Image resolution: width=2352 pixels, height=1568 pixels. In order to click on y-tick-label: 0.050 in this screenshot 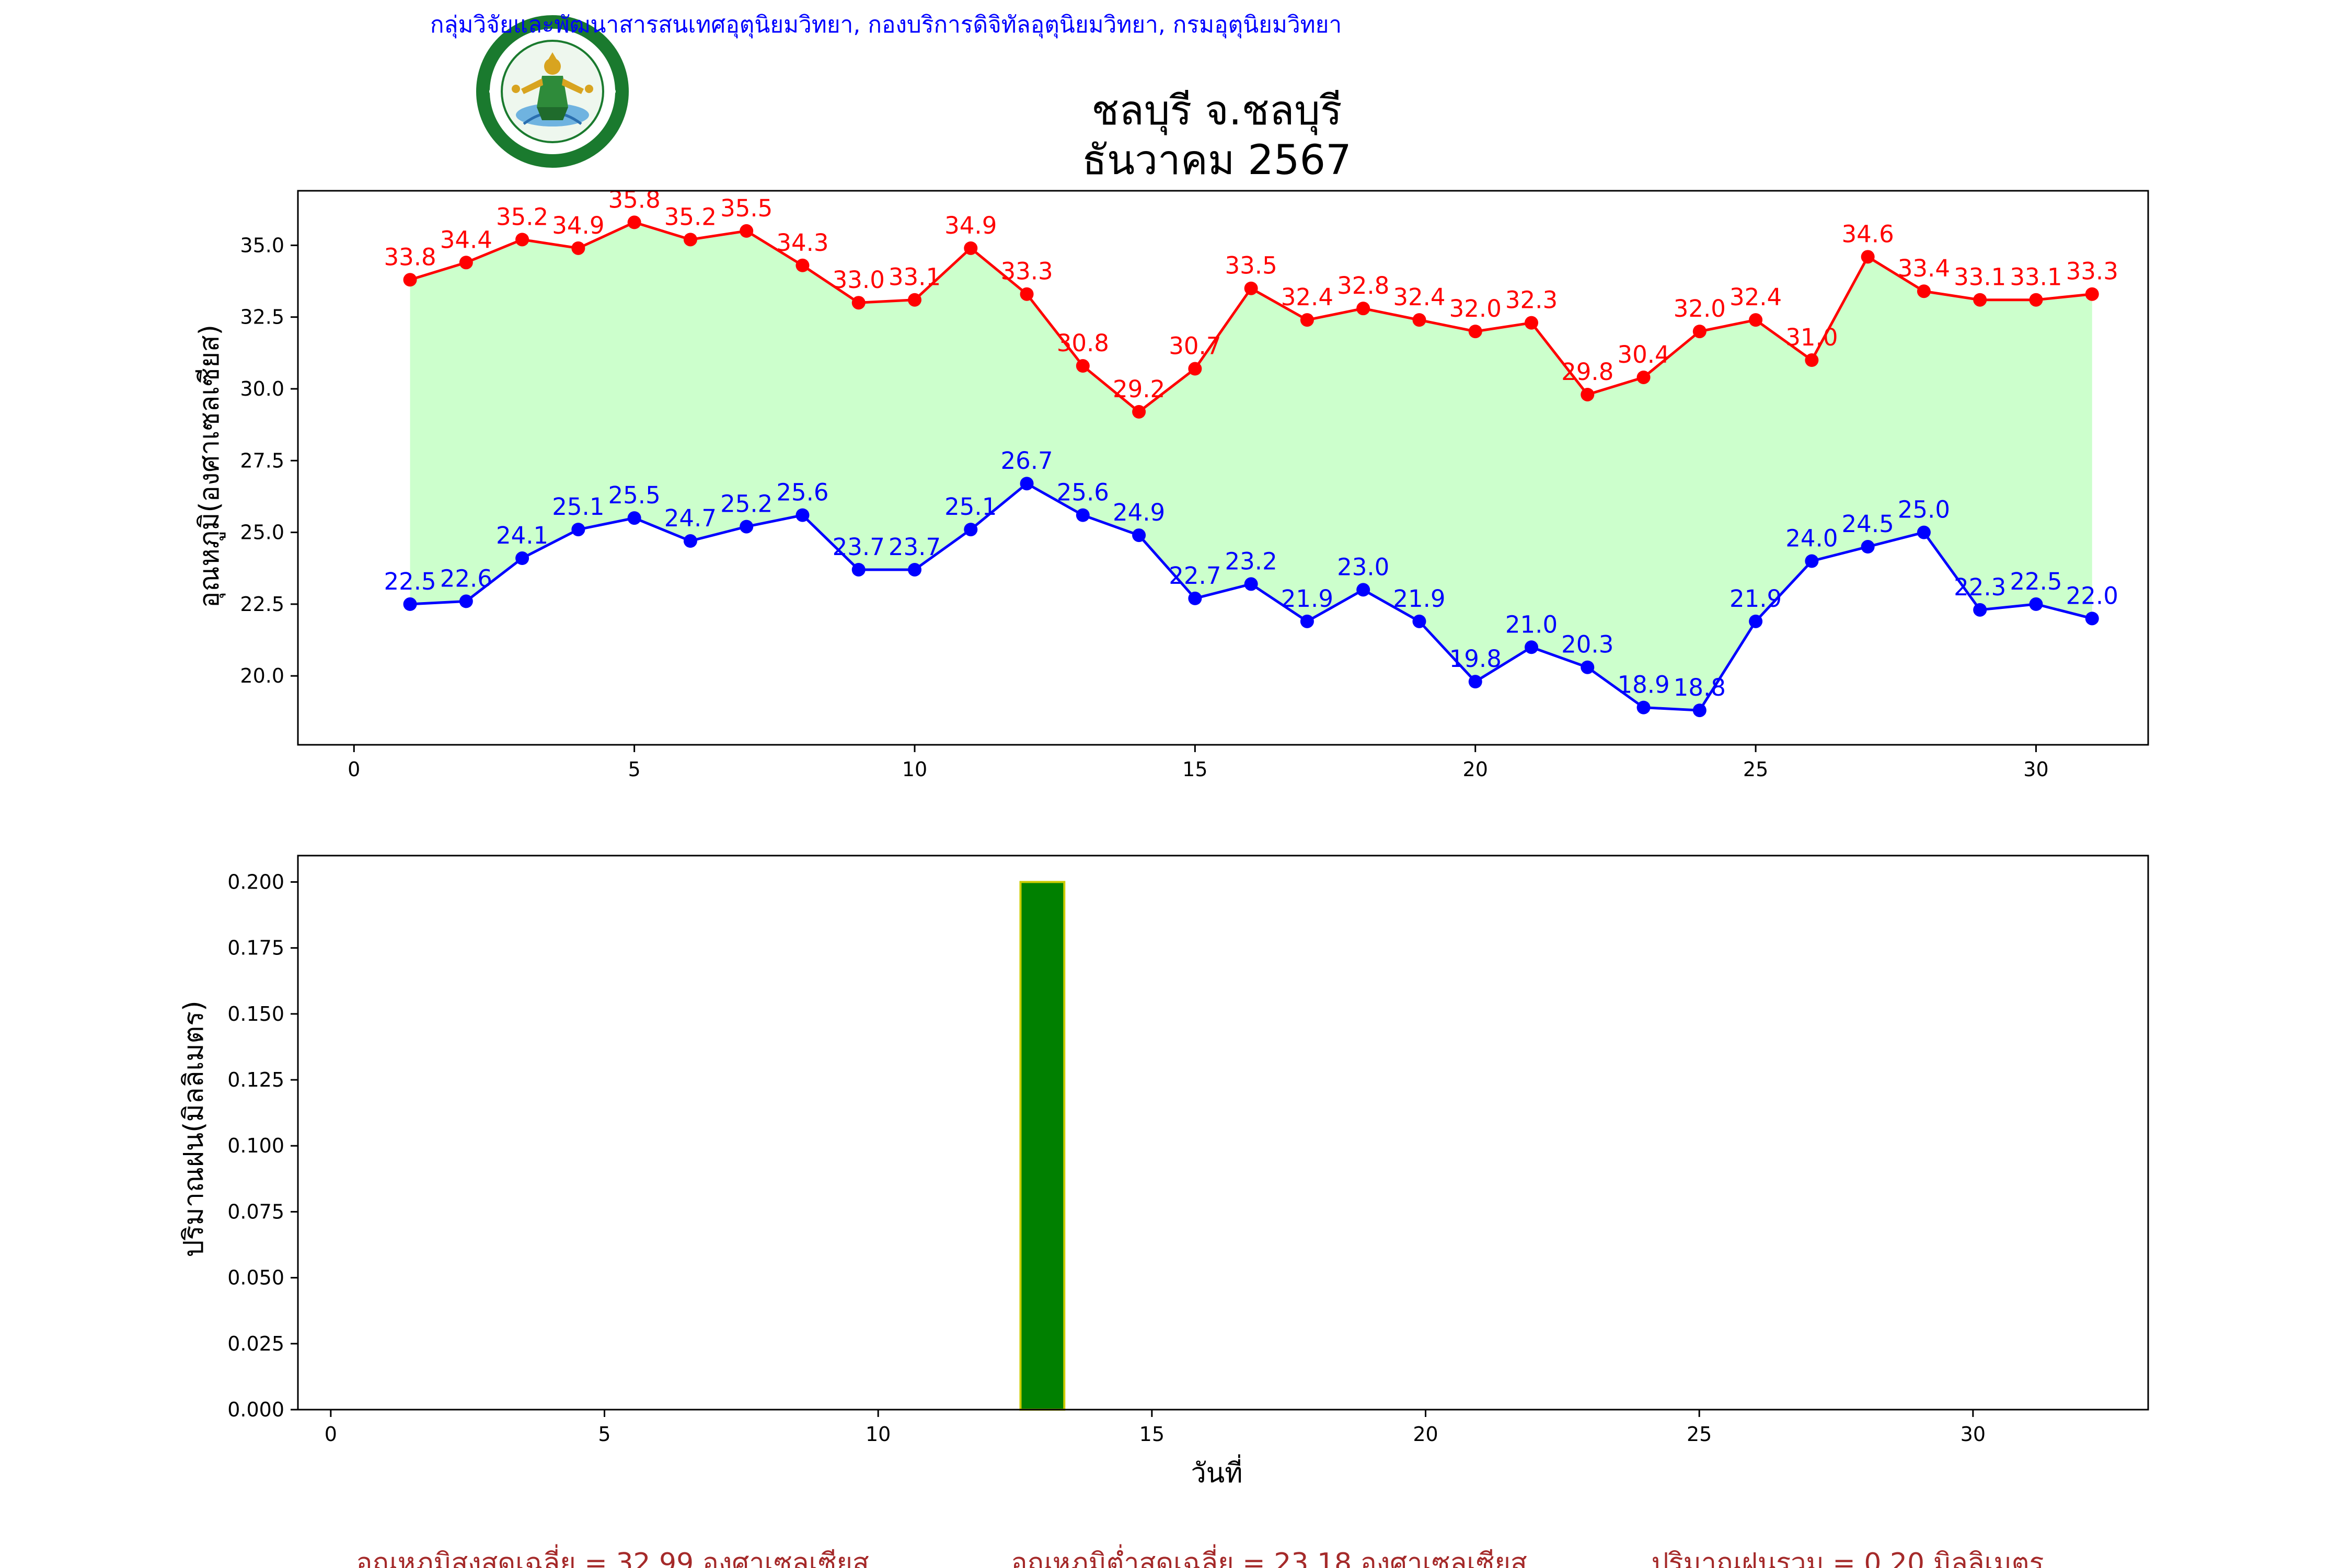, I will do `click(255, 1277)`.